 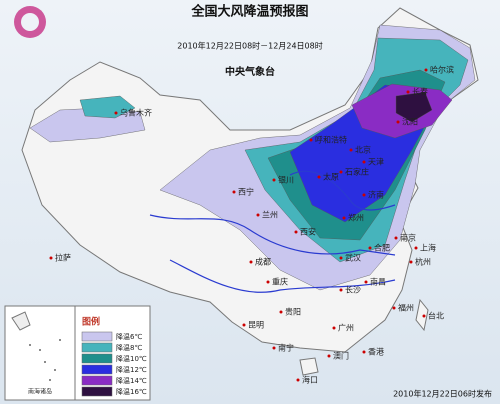 What do you see at coordinates (353, 258) in the screenshot?
I see `city-label: 武汉` at bounding box center [353, 258].